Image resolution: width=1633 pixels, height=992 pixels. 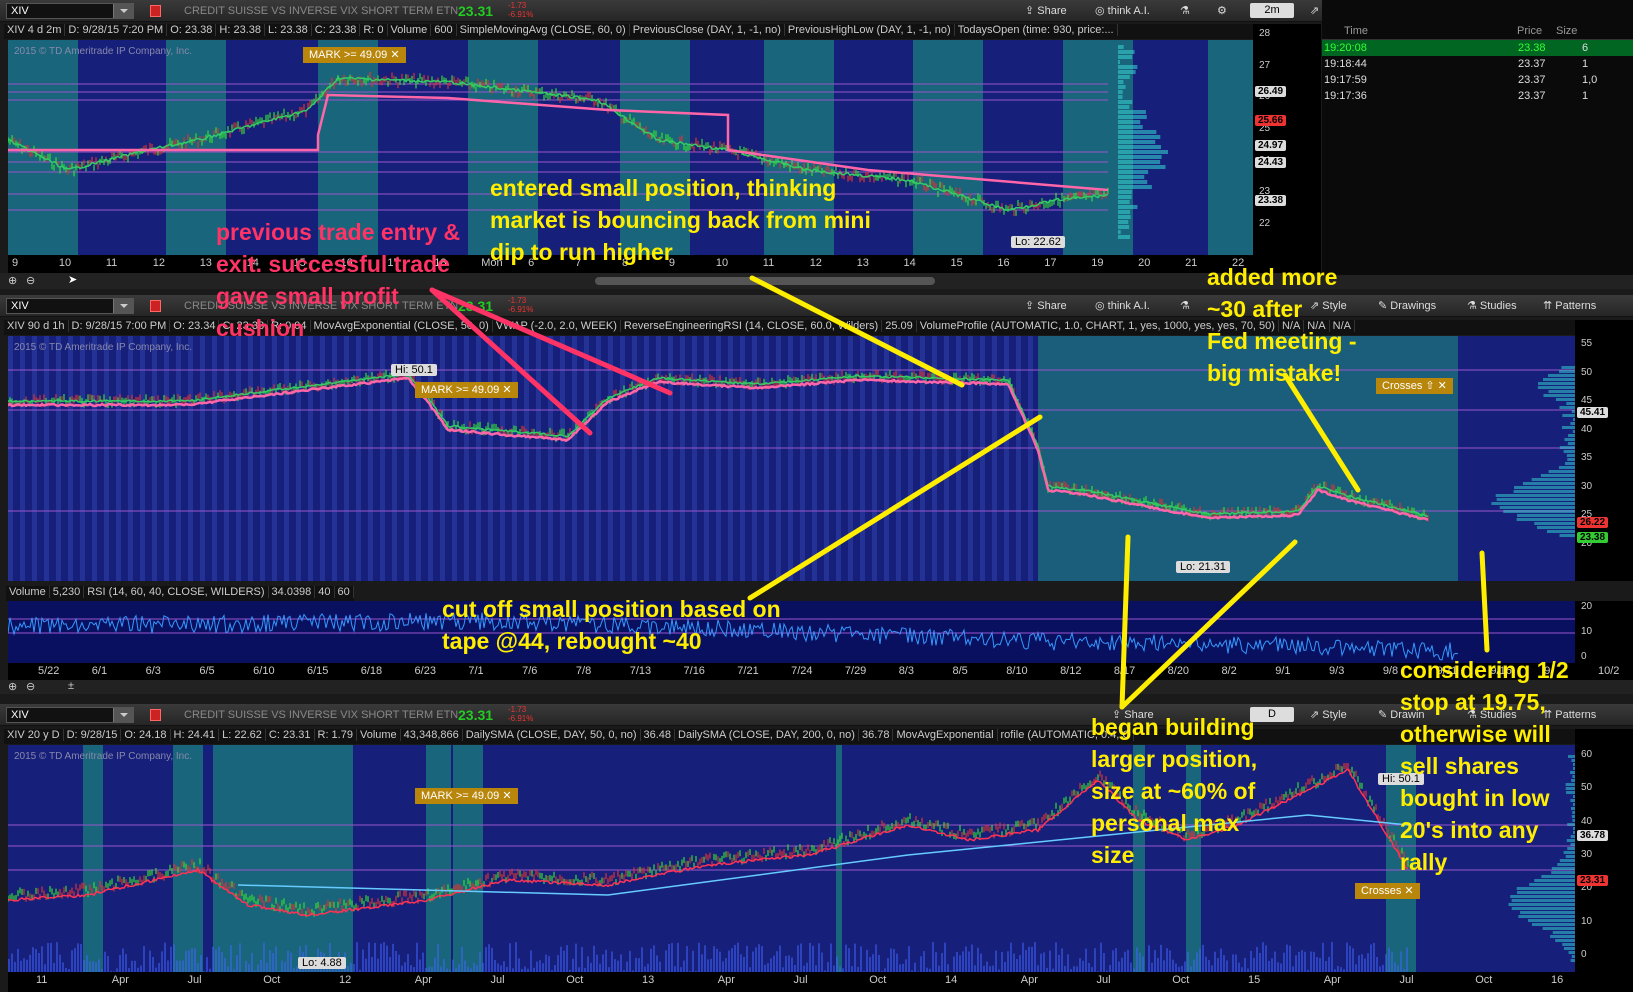 What do you see at coordinates (71, 686) in the screenshot?
I see `price-scale-icon: ±` at bounding box center [71, 686].